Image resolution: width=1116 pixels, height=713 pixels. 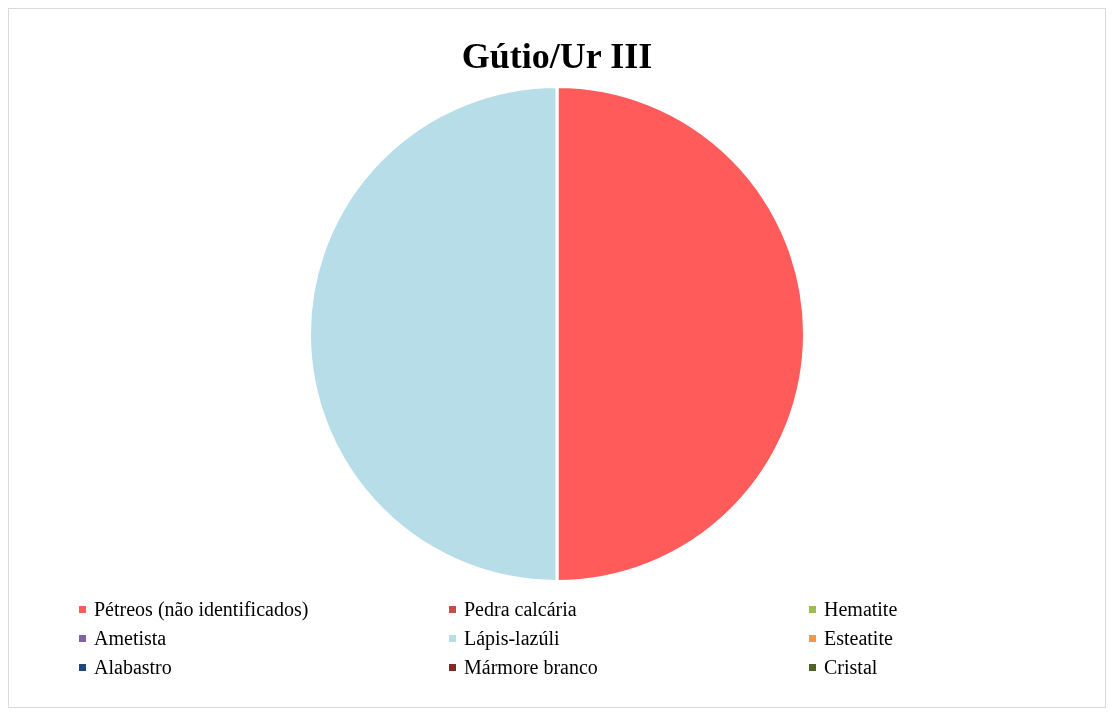 I want to click on legend-label: Alabastro, so click(x=133, y=667).